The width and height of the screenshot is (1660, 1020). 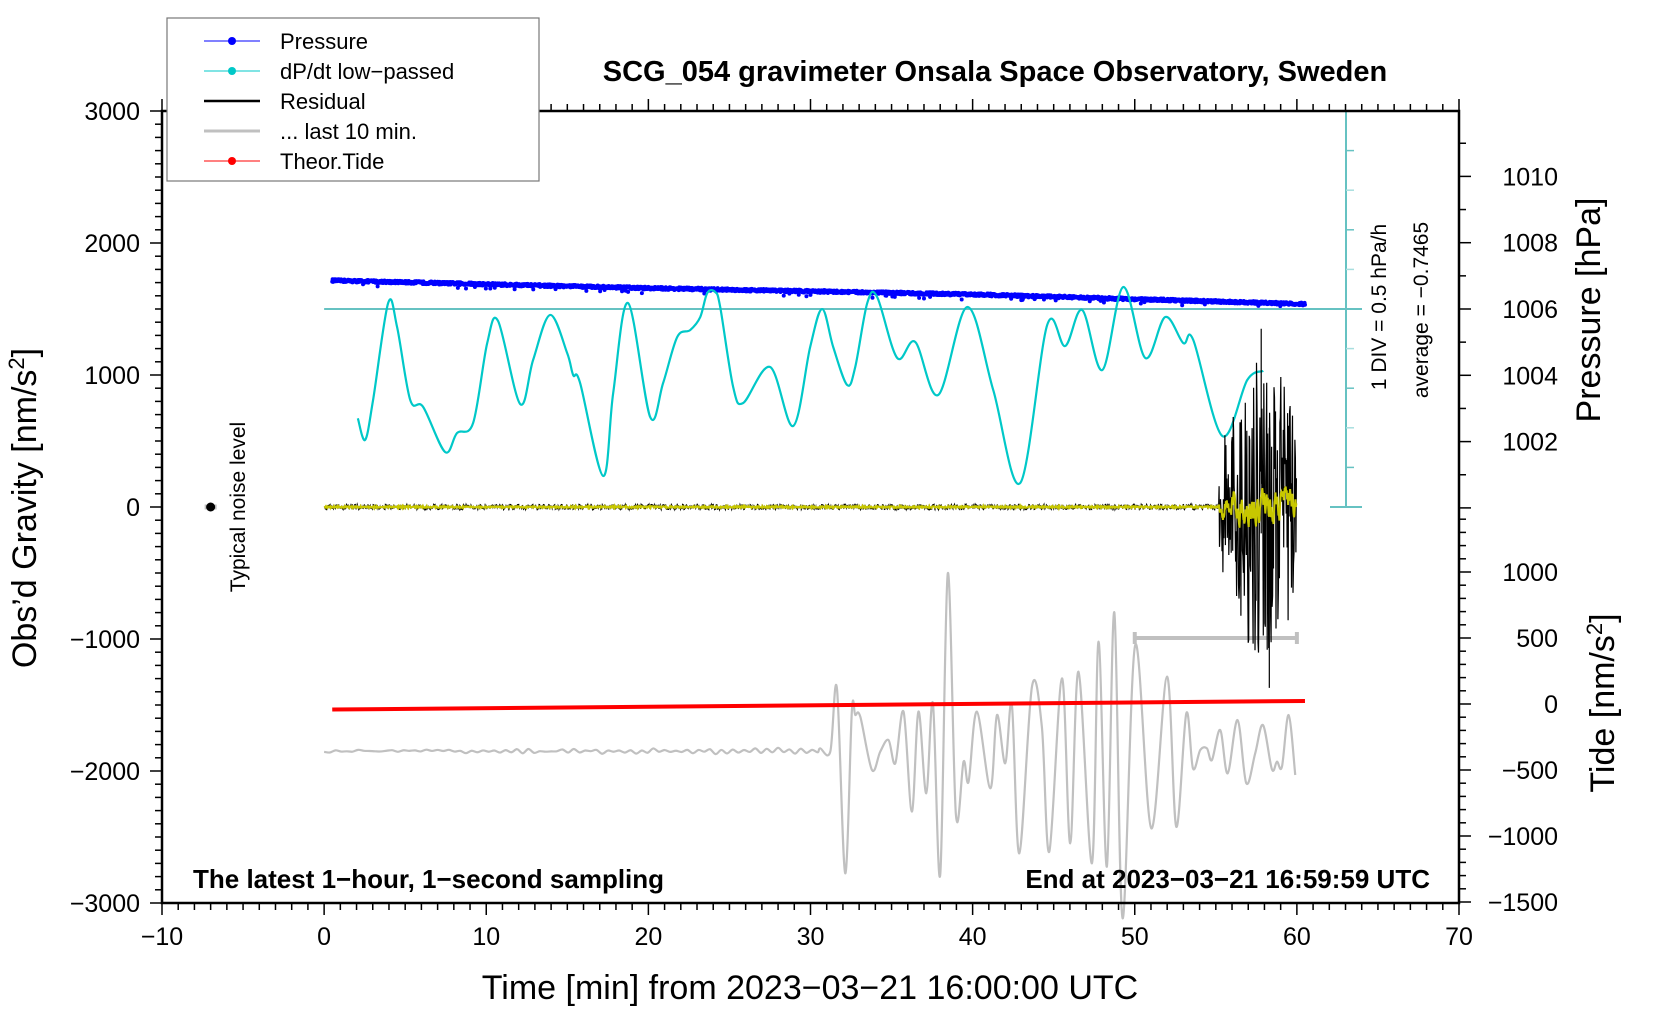 I want to click on y-axis-title-gravity: Obs’d Gravity [nm/s2], so click(x=24, y=508).